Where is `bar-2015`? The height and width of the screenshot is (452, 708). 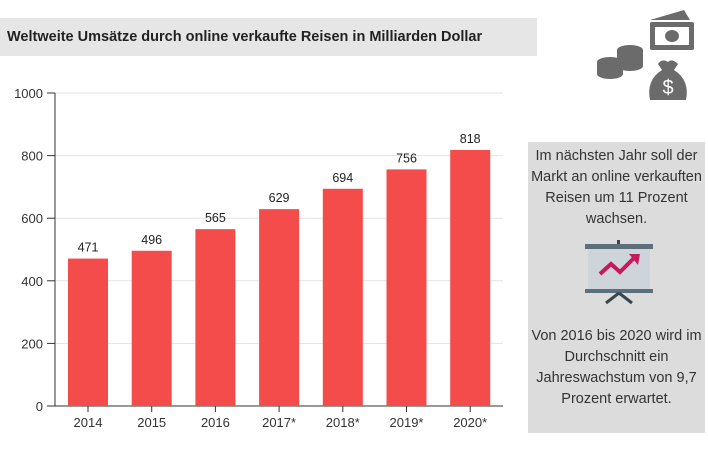
bar-2015 is located at coordinates (151, 328).